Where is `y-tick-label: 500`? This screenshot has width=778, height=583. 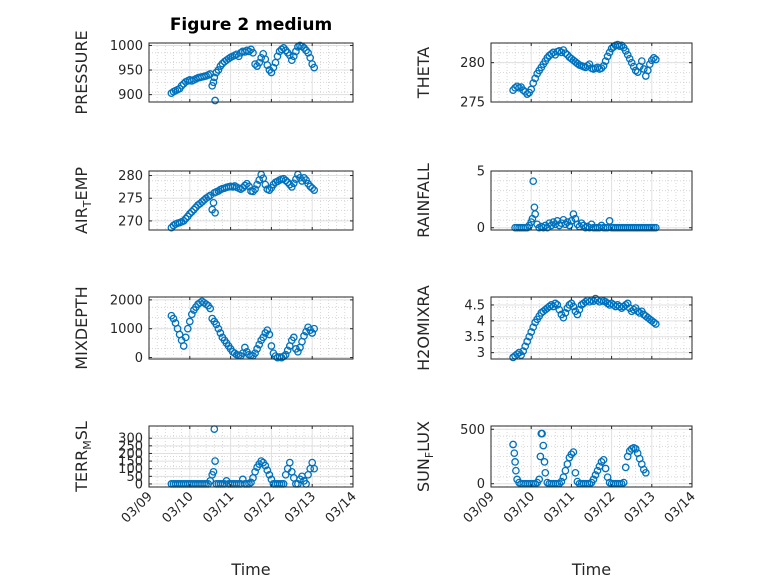
y-tick-label: 500 is located at coordinates (472, 430).